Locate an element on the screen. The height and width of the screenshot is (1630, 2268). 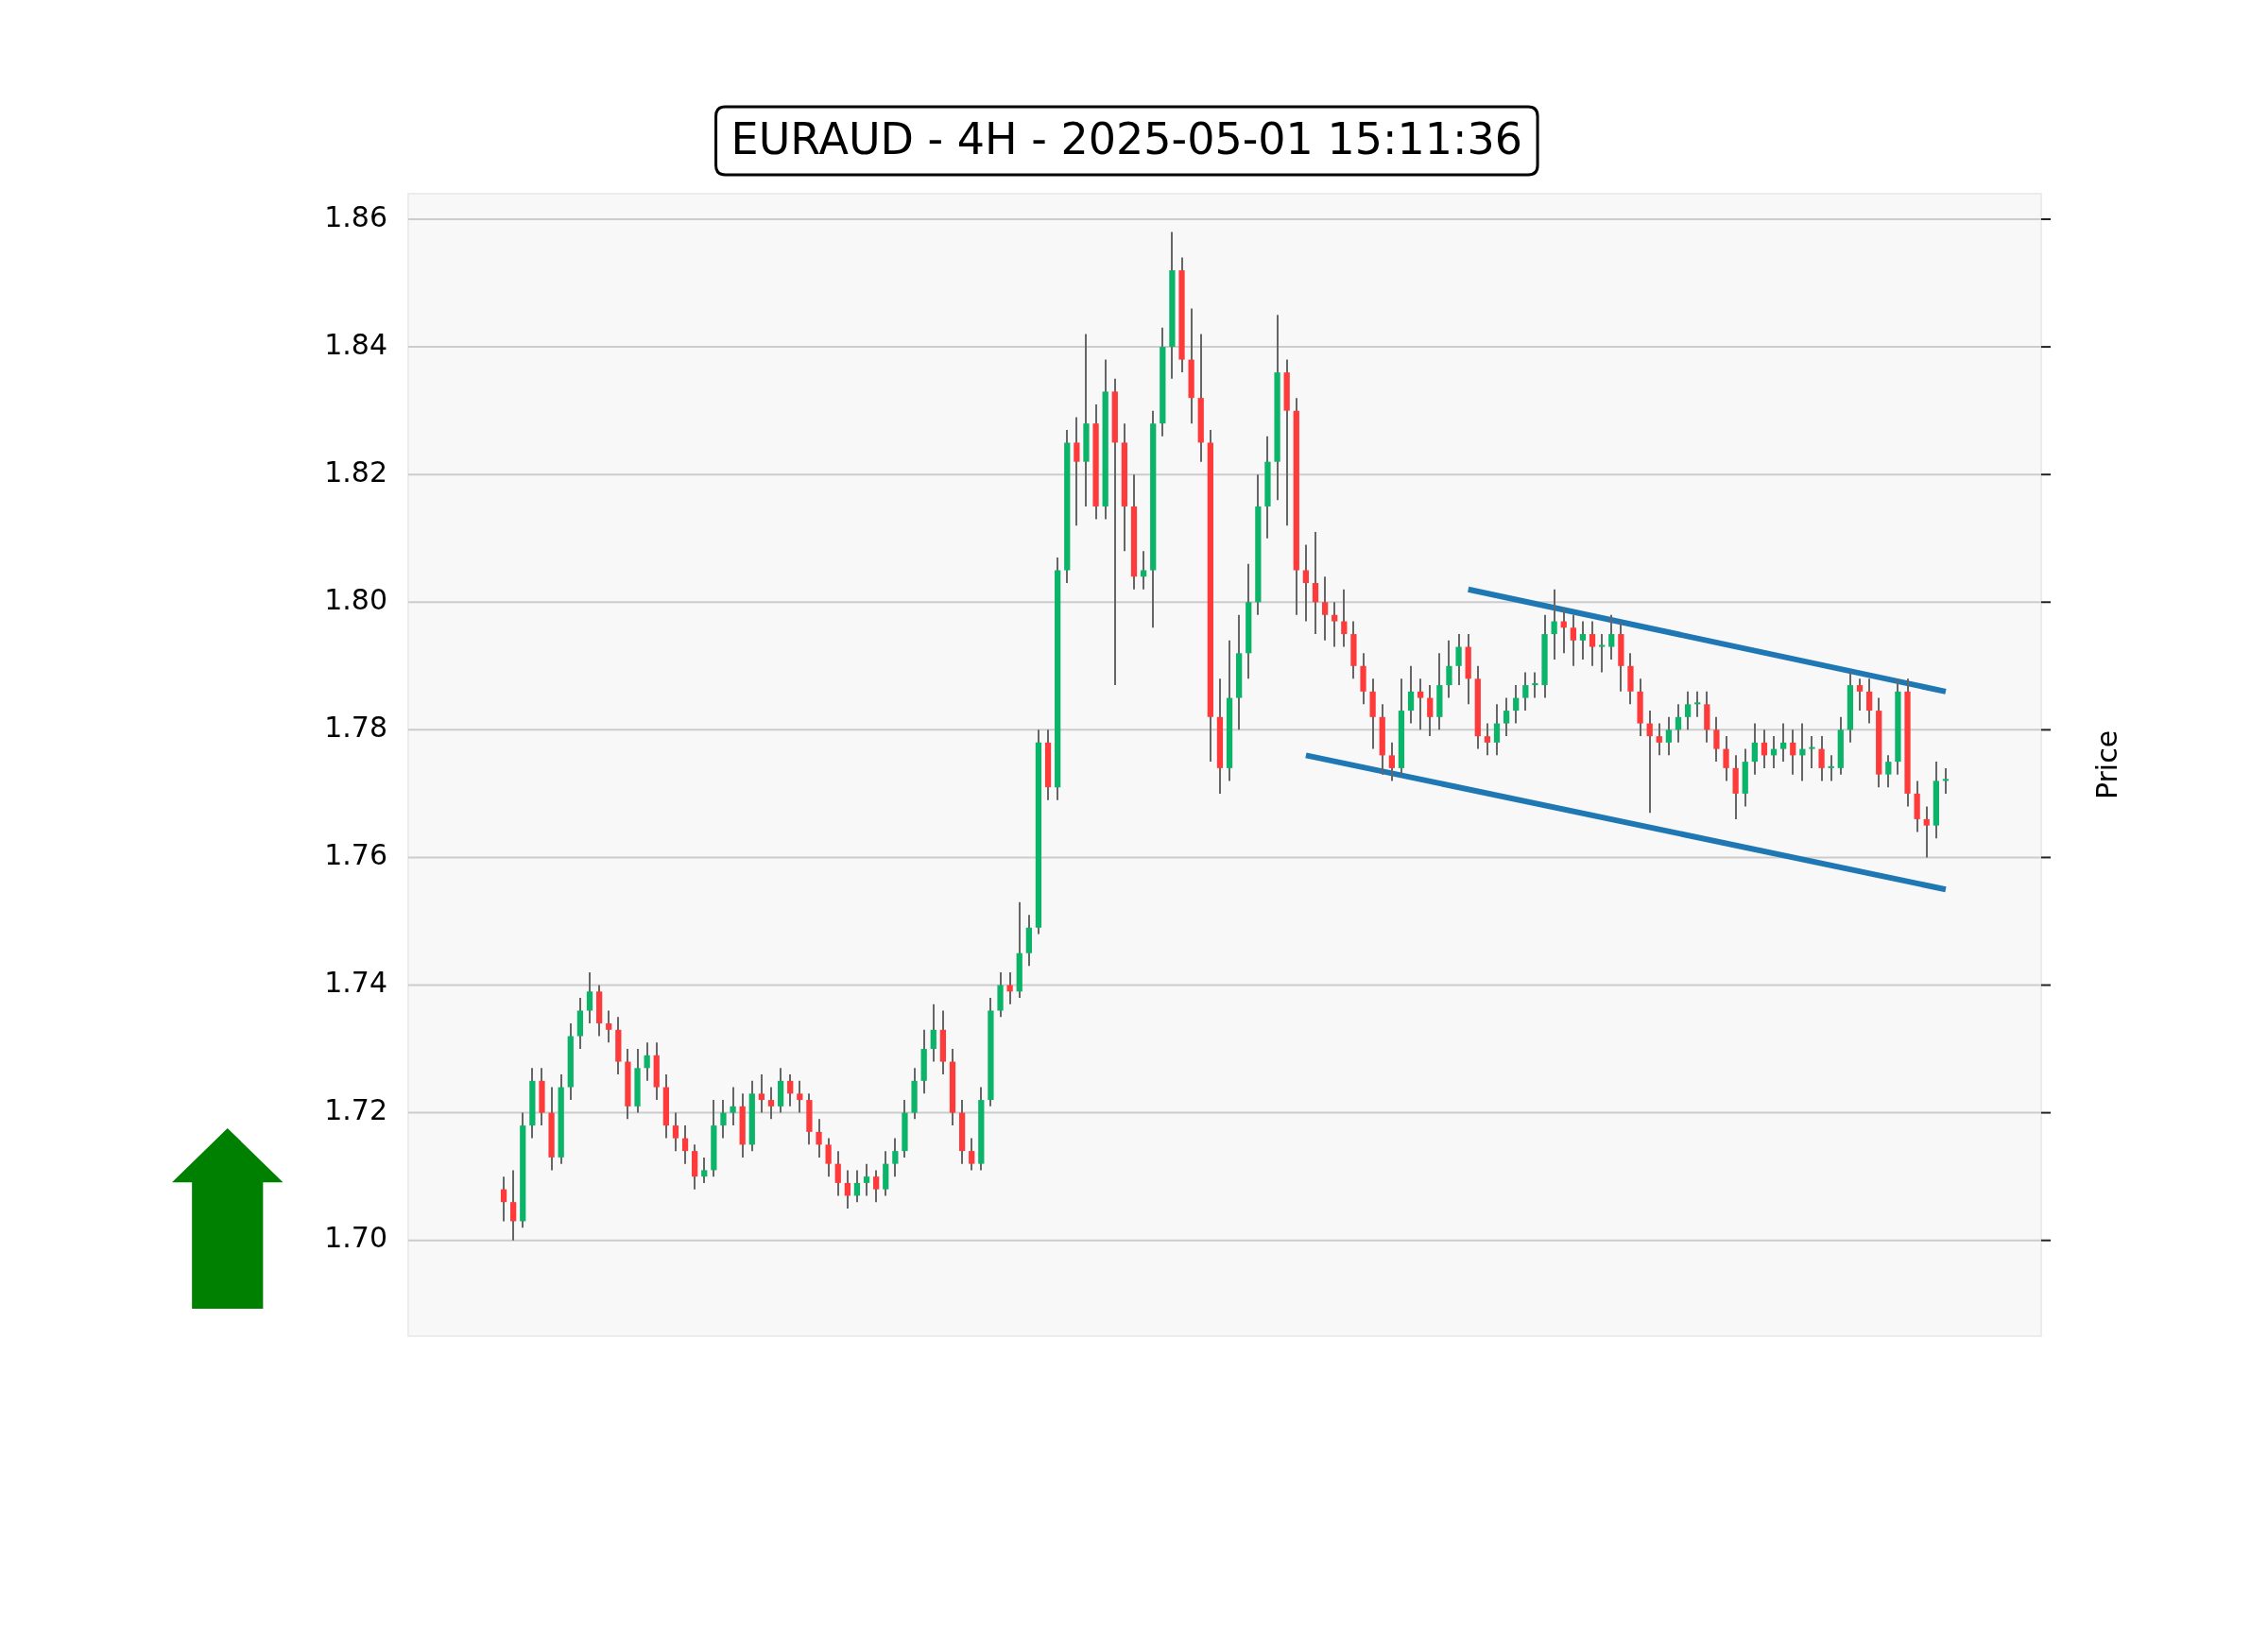
y-tick-label: 1.72 is located at coordinates (355, 1110).